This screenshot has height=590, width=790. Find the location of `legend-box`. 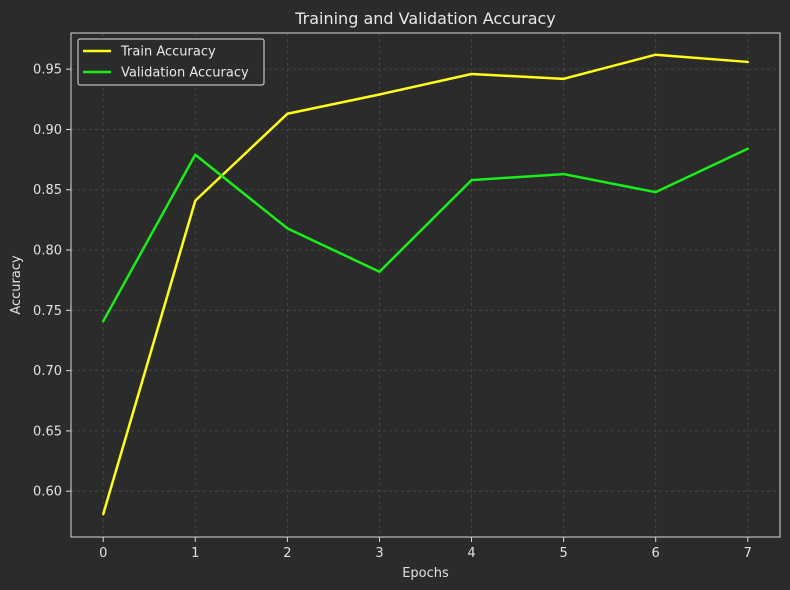

legend-box is located at coordinates (171, 62).